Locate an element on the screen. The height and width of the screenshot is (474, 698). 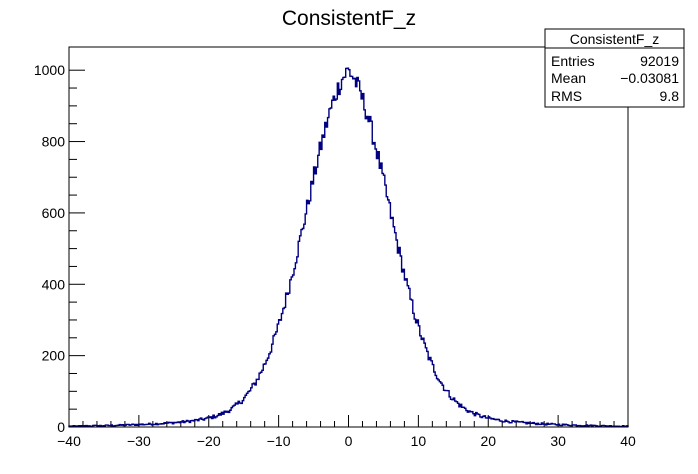
x-tick-label: 40 is located at coordinates (628, 441).